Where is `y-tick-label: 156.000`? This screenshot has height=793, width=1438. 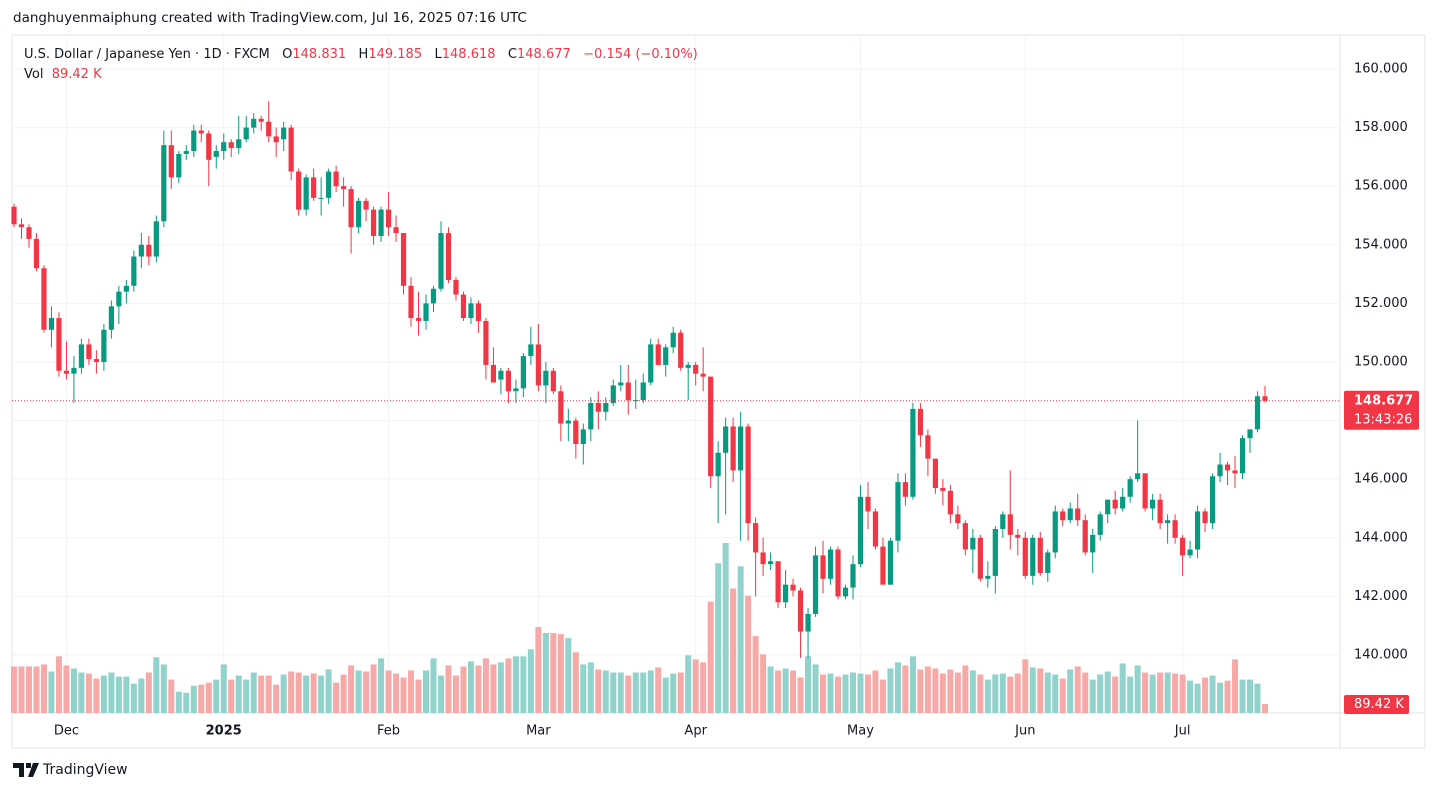
y-tick-label: 156.000 is located at coordinates (1381, 186).